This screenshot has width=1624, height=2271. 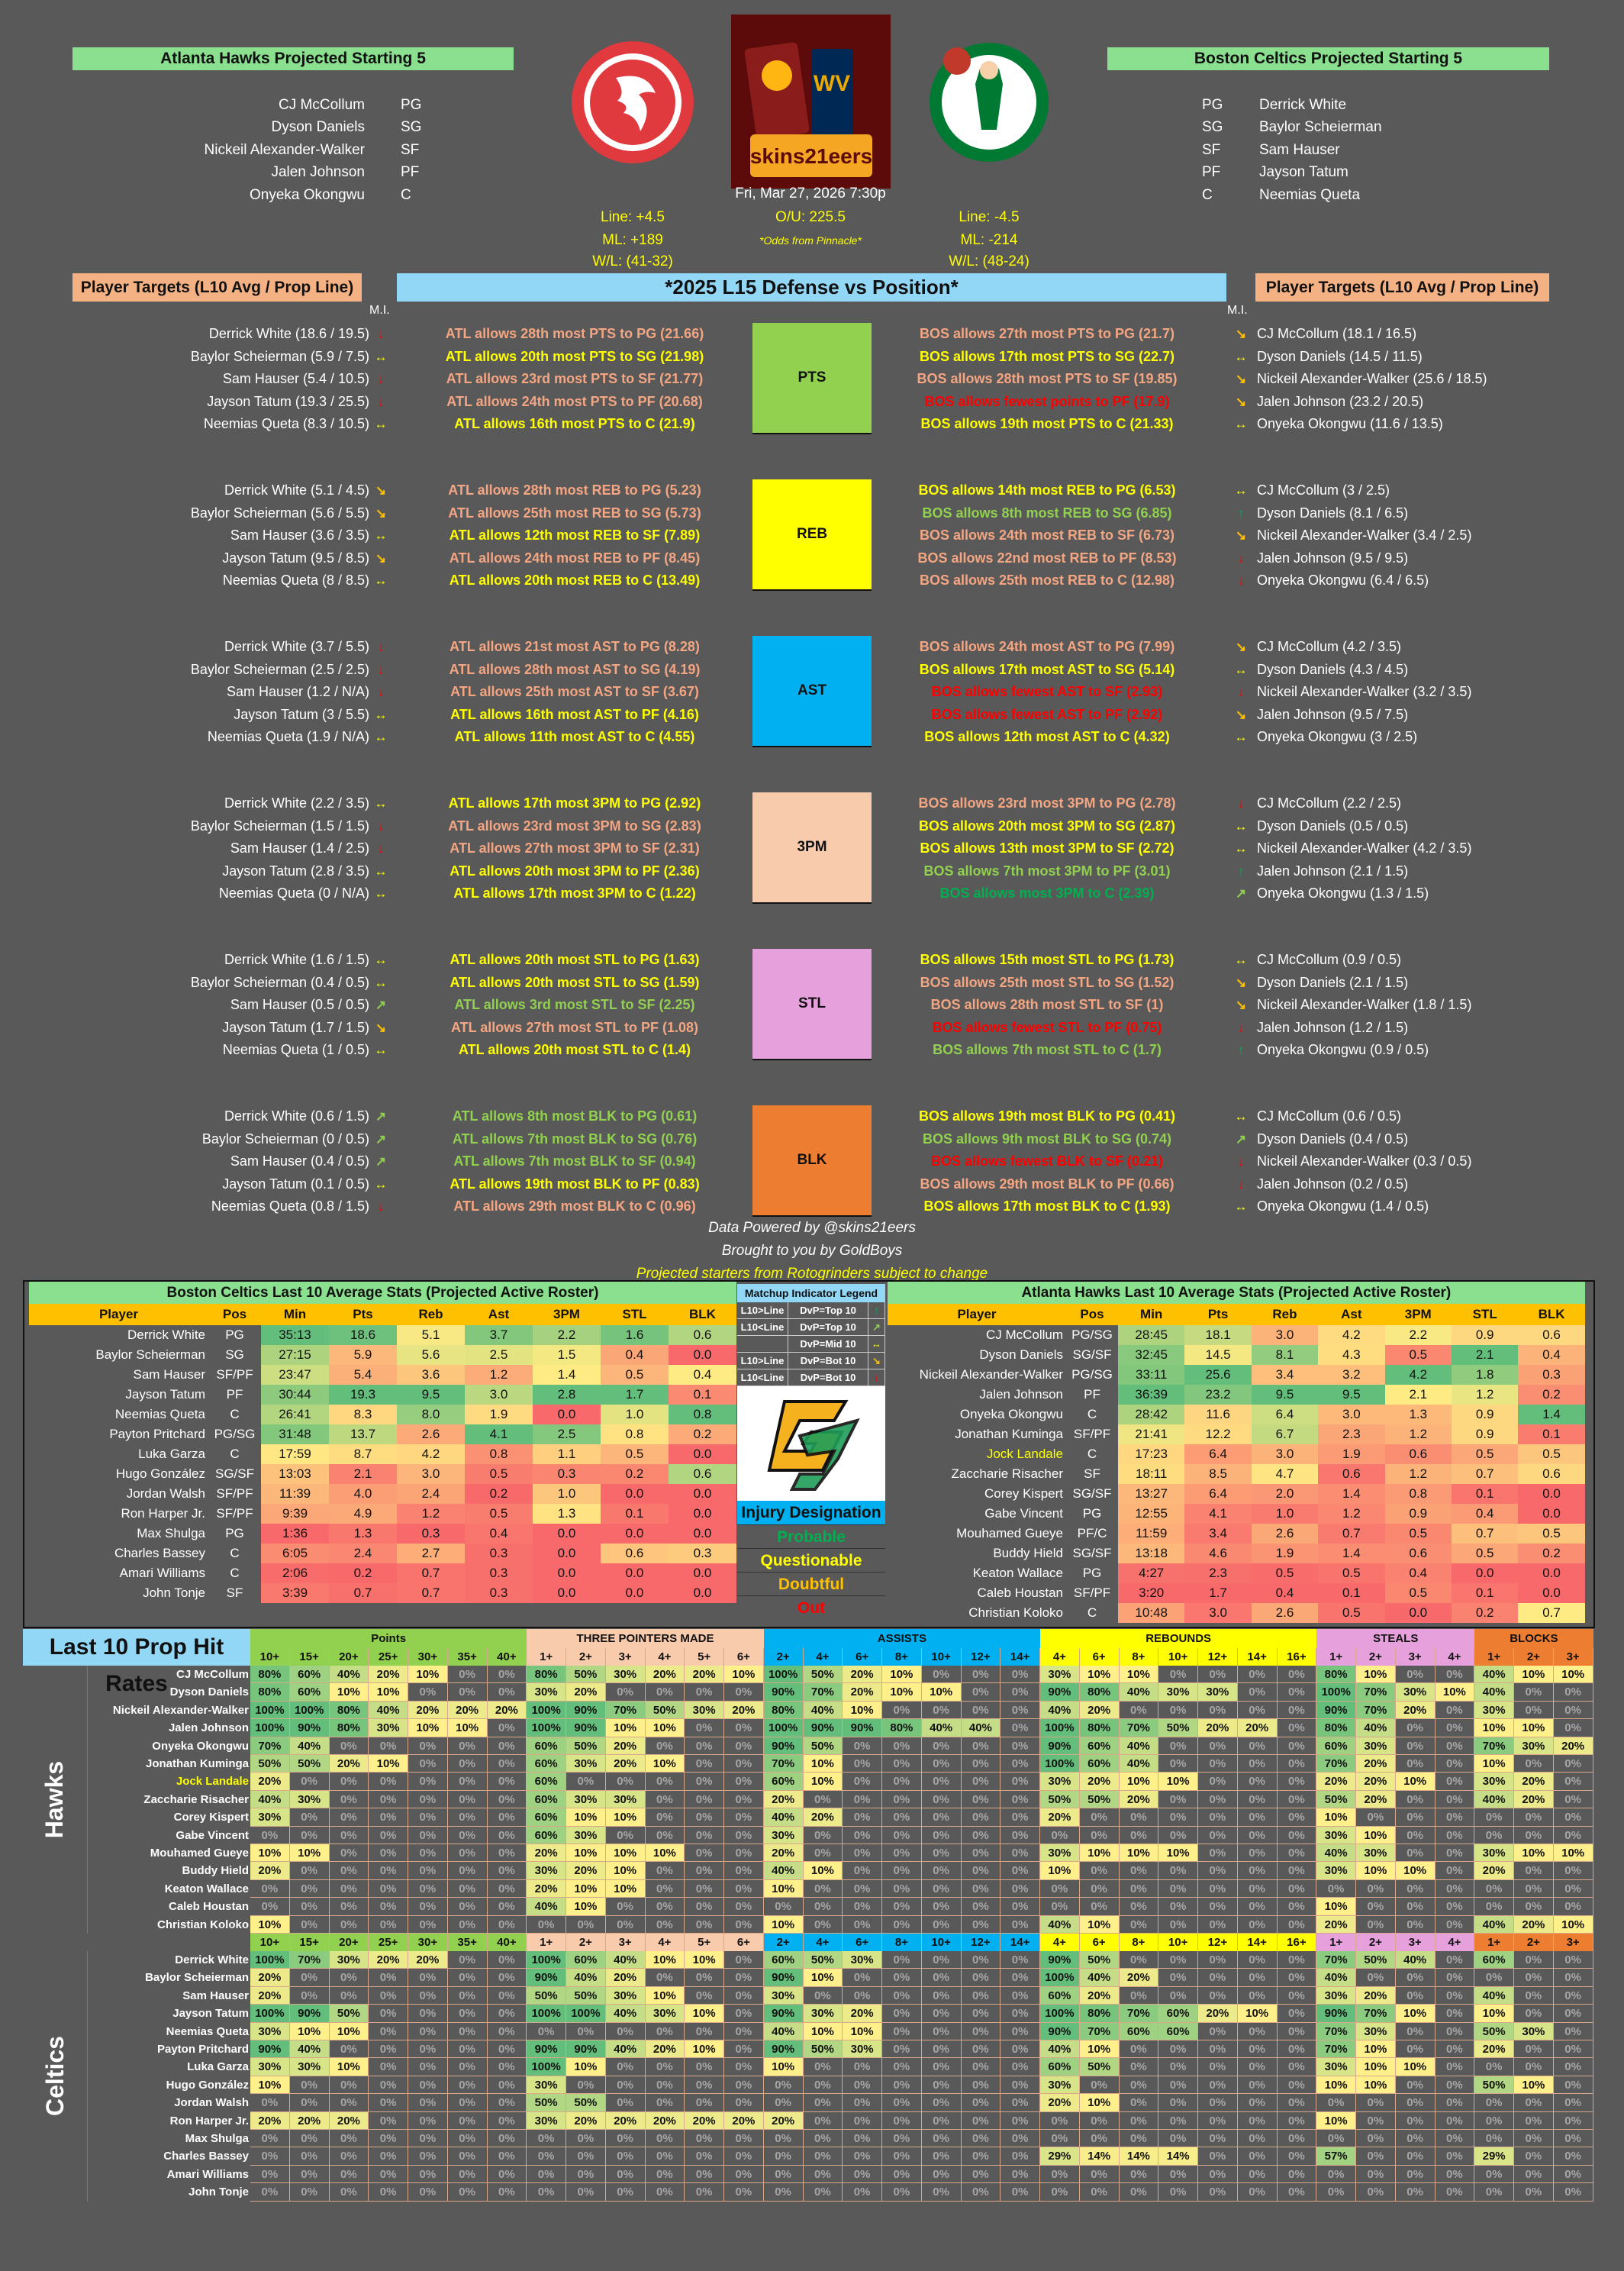 What do you see at coordinates (1333, 1184) in the screenshot?
I see `hawks-target-player: Jalen Johnson (0.2 / 0.5)` at bounding box center [1333, 1184].